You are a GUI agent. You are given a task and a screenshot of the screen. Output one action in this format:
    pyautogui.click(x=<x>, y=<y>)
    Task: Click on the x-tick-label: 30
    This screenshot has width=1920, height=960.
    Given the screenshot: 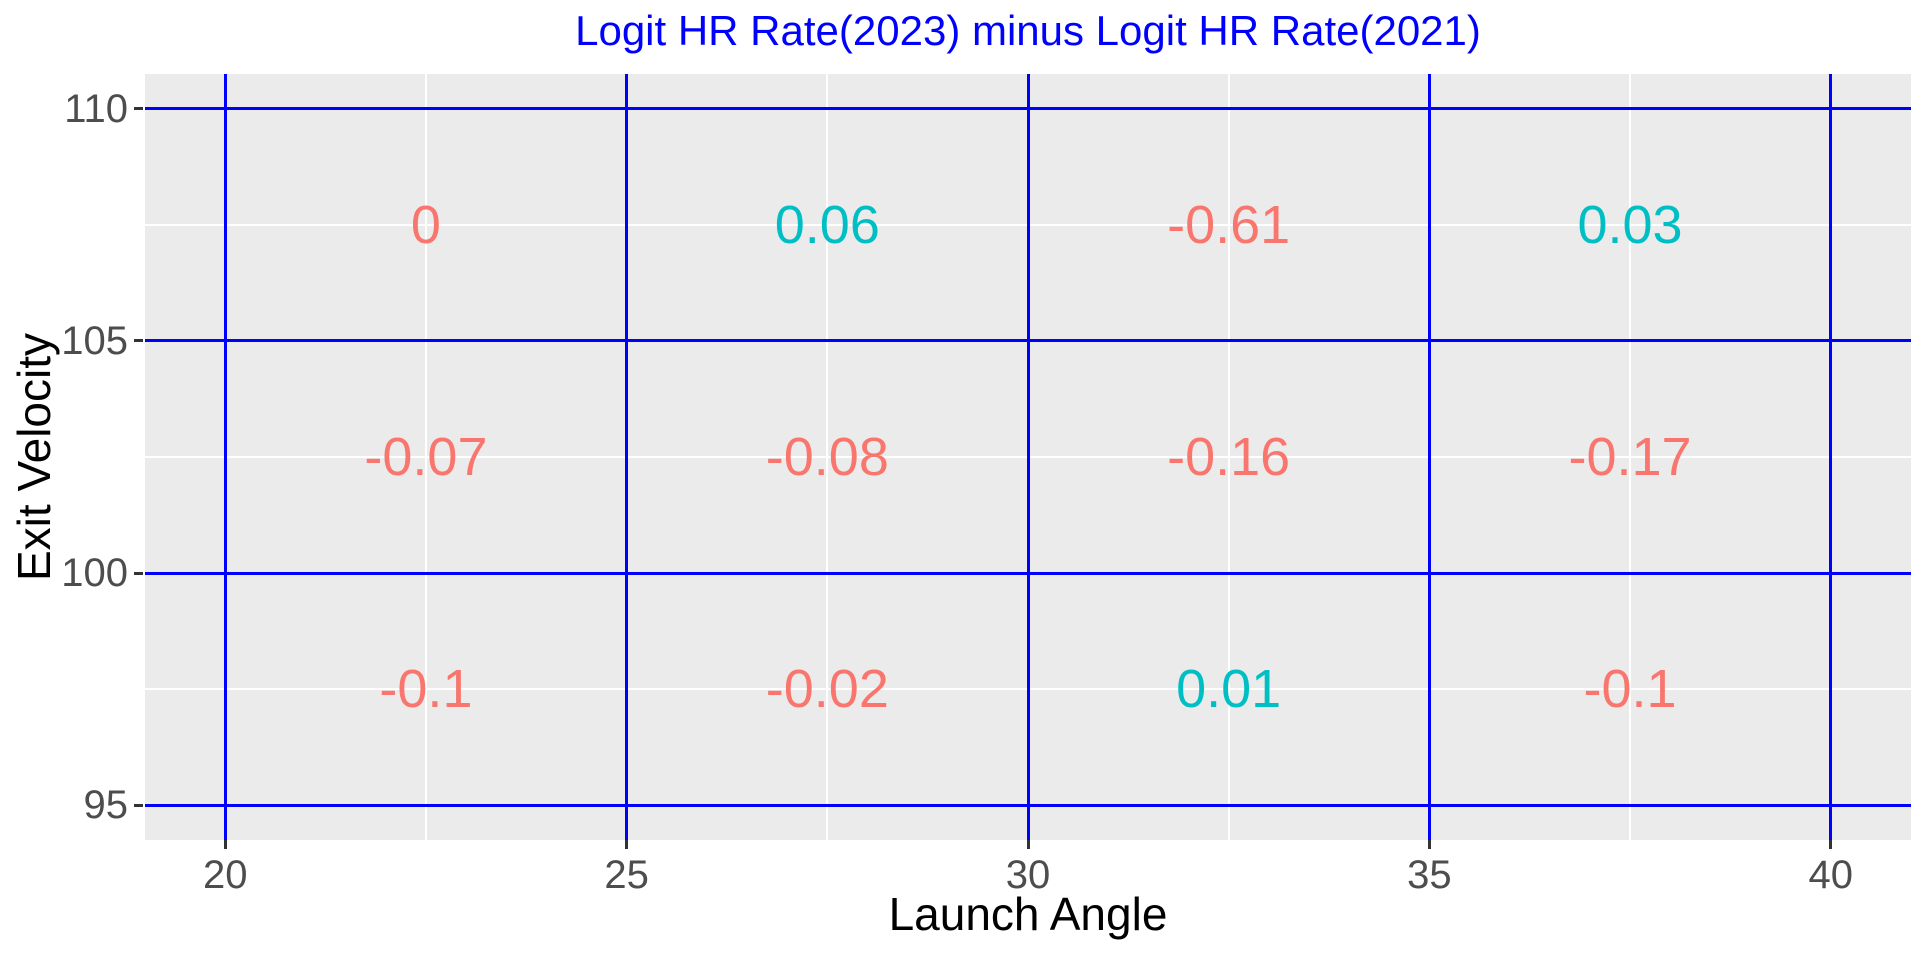 What is the action you would take?
    pyautogui.click(x=1028, y=875)
    